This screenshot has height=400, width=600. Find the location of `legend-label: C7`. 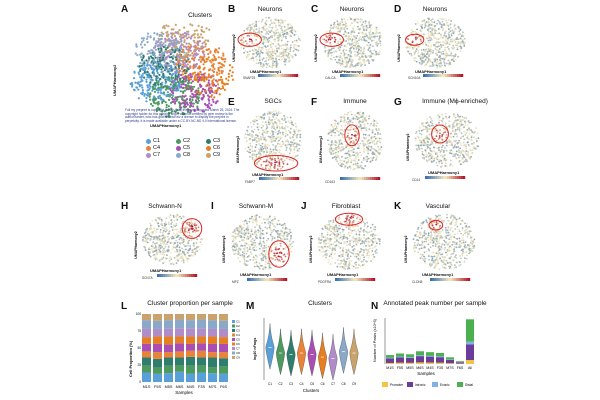

legend-label: C7 is located at coordinates (157, 155).